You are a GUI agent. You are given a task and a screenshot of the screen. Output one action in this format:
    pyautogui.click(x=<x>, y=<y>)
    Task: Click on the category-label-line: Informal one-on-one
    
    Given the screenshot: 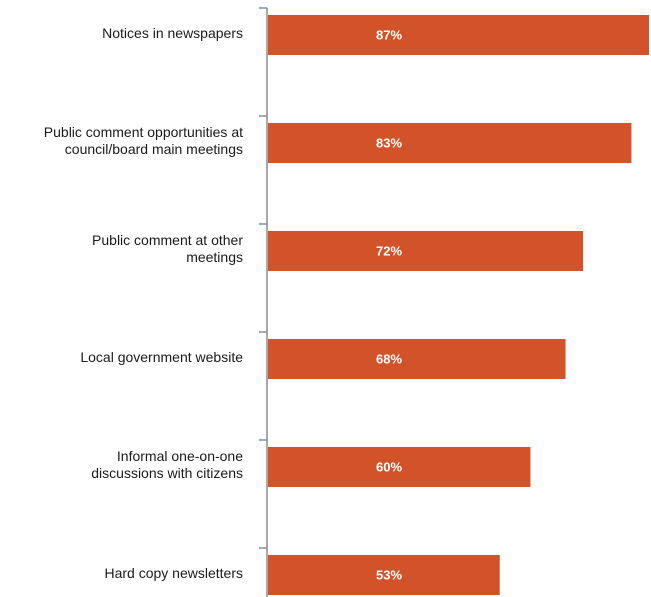 What is the action you would take?
    pyautogui.click(x=179, y=456)
    